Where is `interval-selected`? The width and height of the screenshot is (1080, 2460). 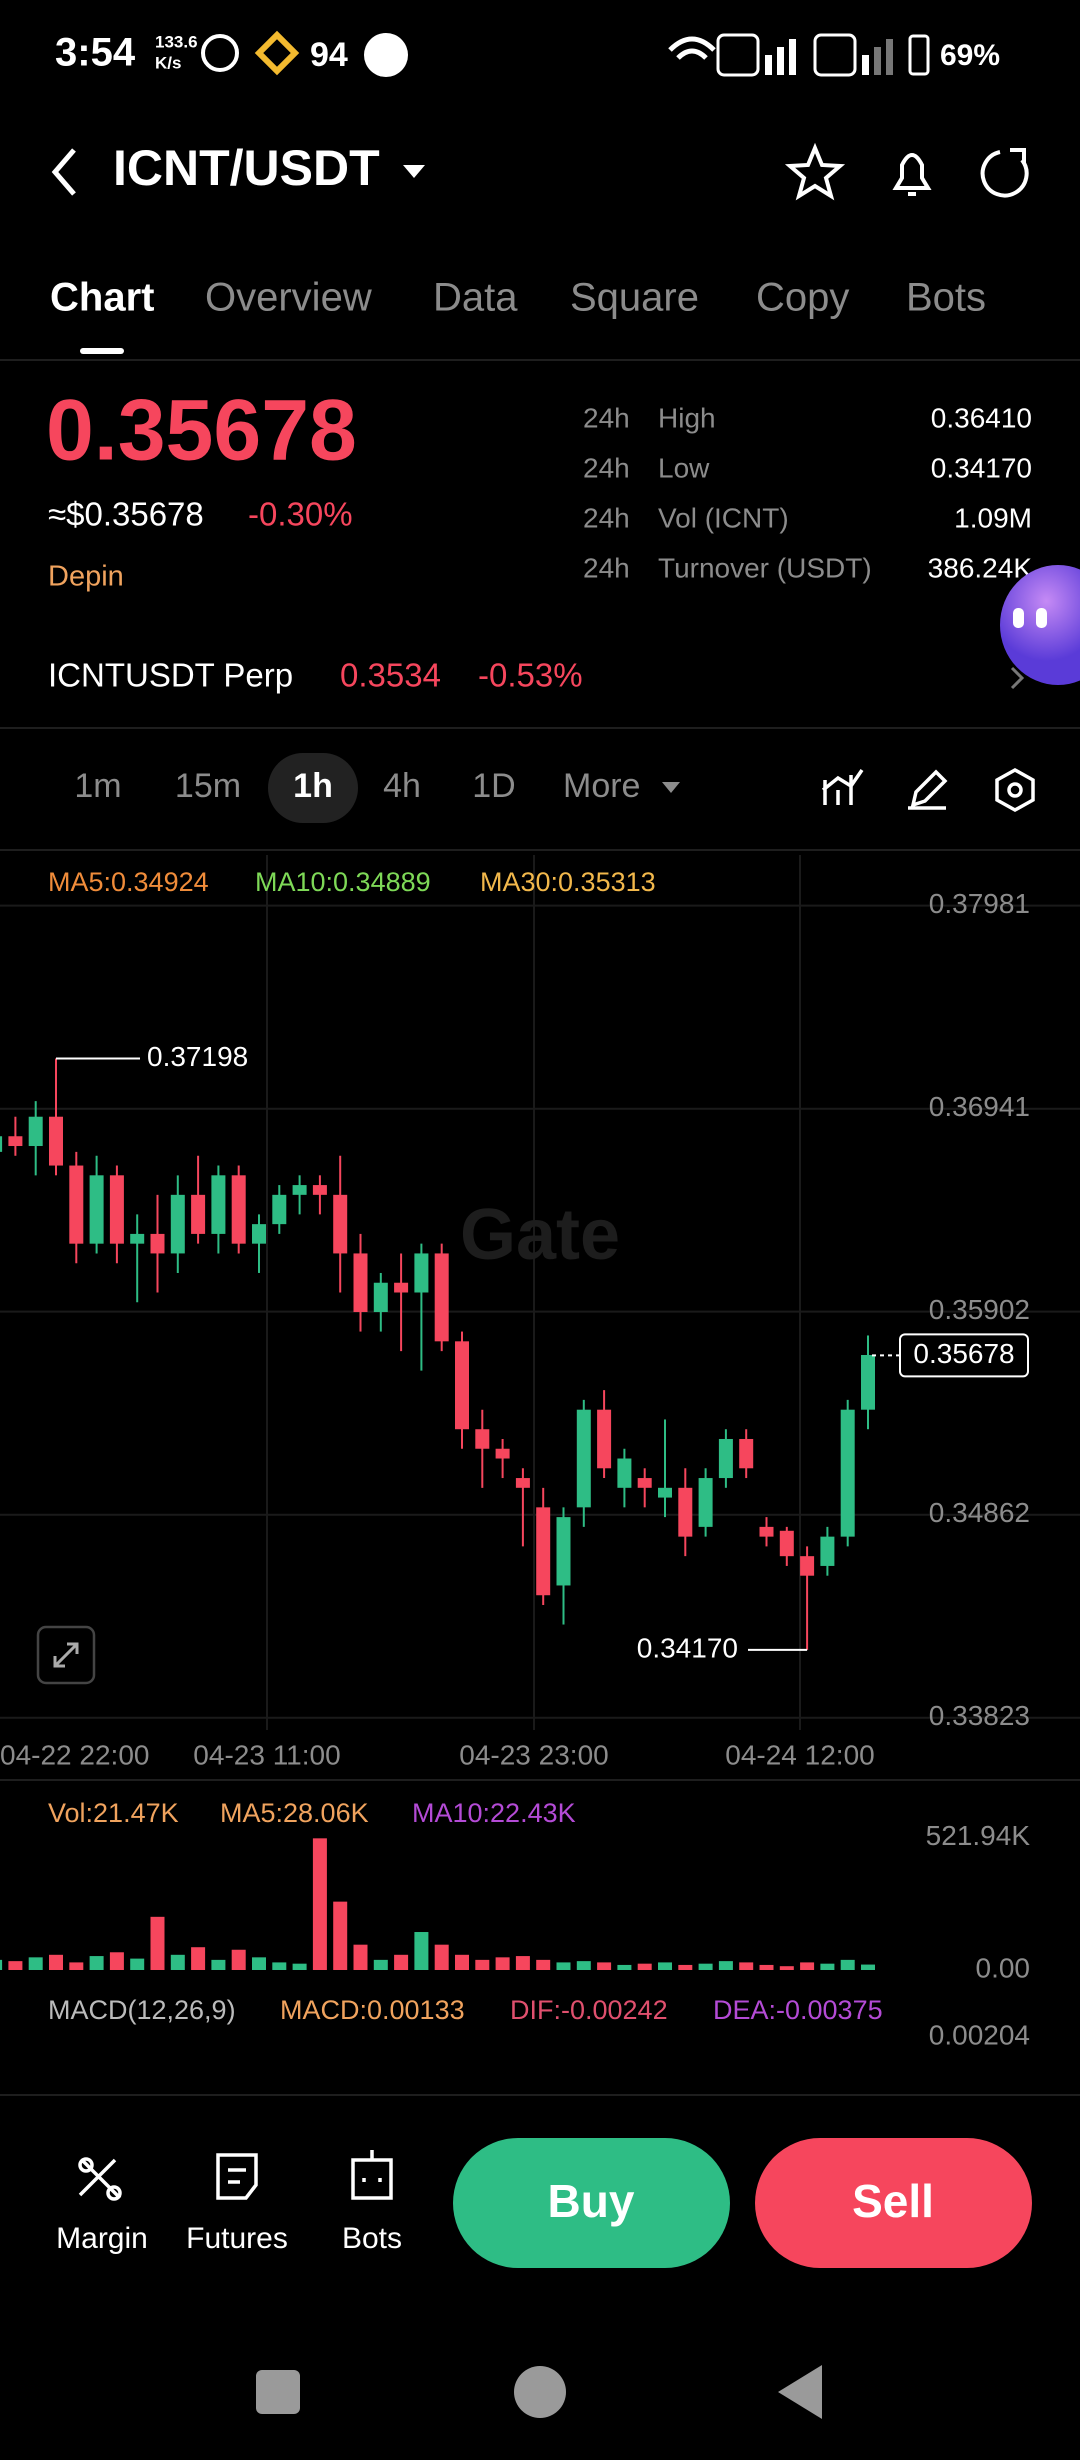
interval-selected is located at coordinates (313, 788).